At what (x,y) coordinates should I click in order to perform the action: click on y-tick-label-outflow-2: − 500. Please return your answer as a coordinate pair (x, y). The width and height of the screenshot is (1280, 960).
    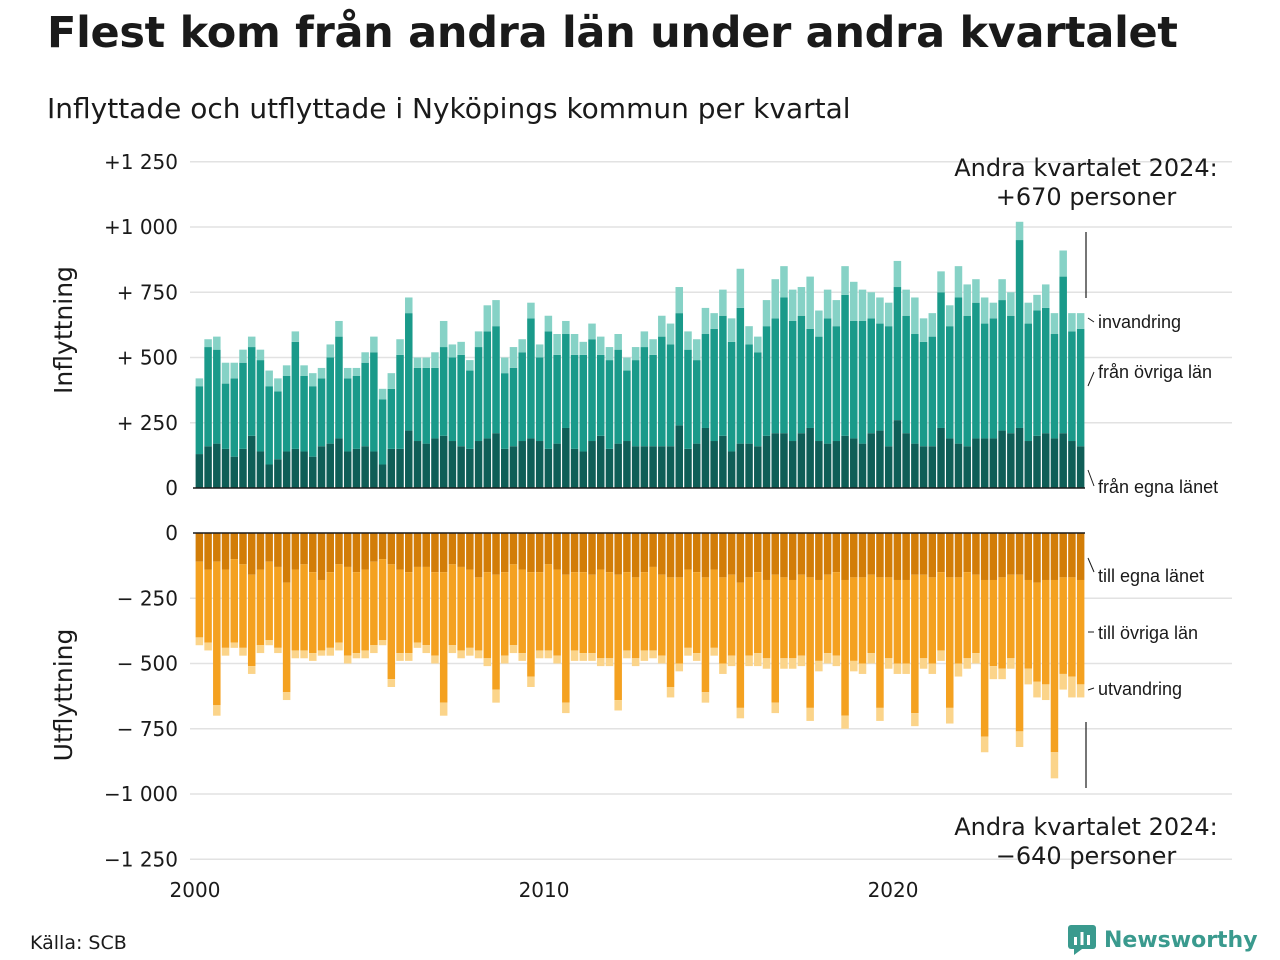
    Looking at the image, I should click on (147, 664).